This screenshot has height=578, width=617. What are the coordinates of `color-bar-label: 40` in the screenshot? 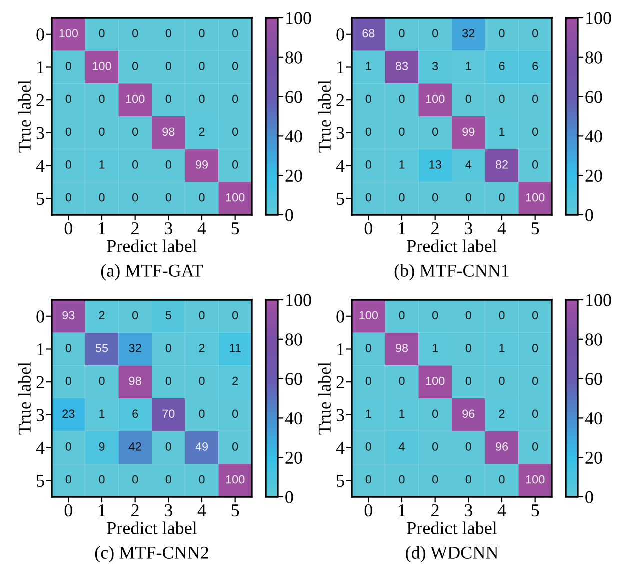 It's located at (593, 418).